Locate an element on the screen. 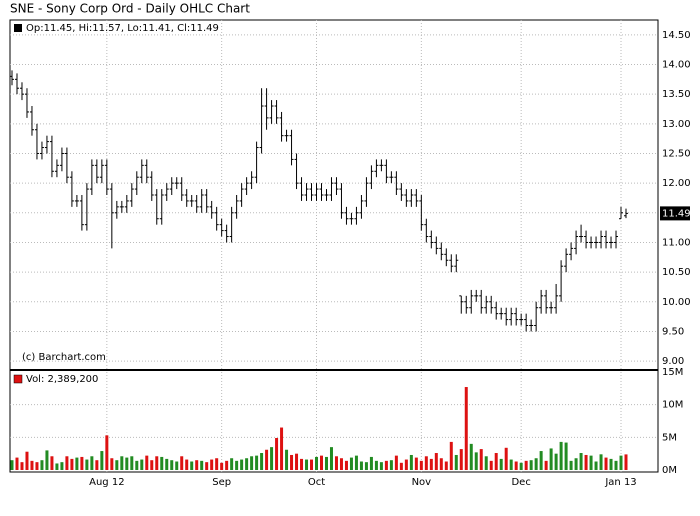  x-tick-label: Nov is located at coordinates (422, 482).